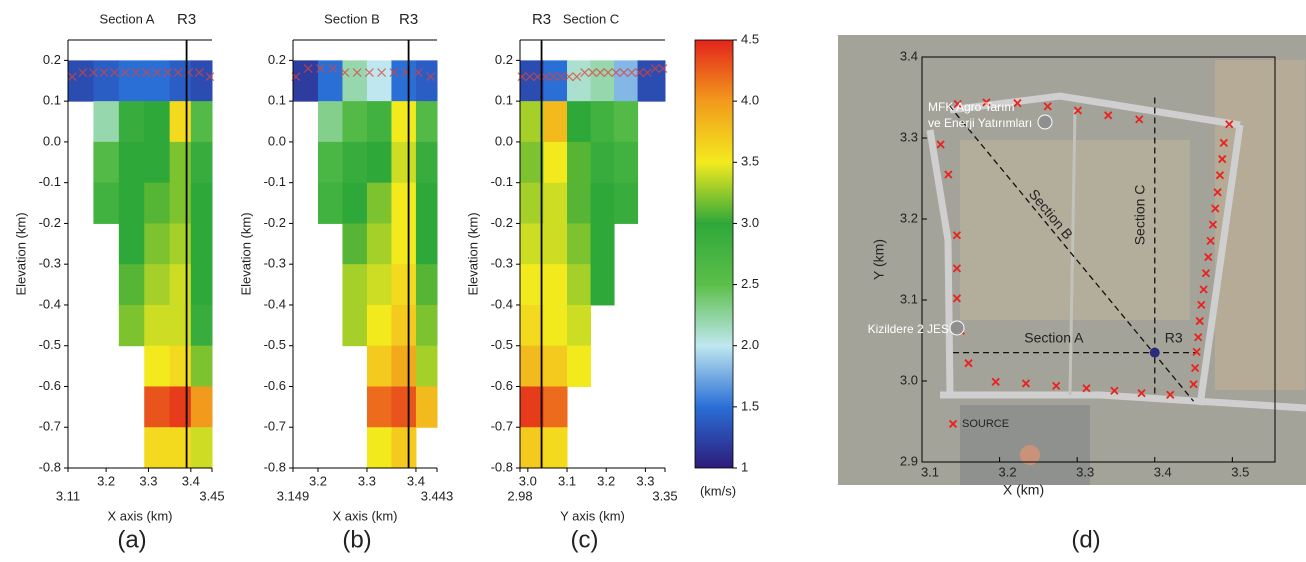 The height and width of the screenshot is (562, 1306). Describe the element at coordinates (367, 480) in the screenshot. I see `x-tick-label: 3.3` at that location.